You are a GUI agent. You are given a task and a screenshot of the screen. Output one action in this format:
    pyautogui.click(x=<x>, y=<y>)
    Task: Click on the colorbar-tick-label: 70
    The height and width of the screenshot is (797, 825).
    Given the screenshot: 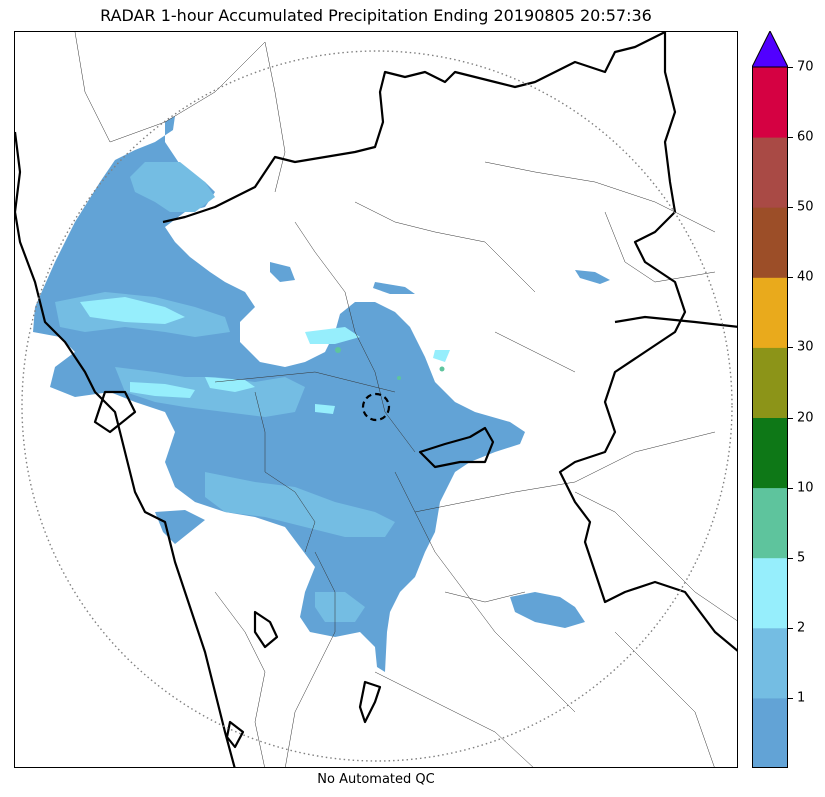 What is the action you would take?
    pyautogui.click(x=805, y=67)
    